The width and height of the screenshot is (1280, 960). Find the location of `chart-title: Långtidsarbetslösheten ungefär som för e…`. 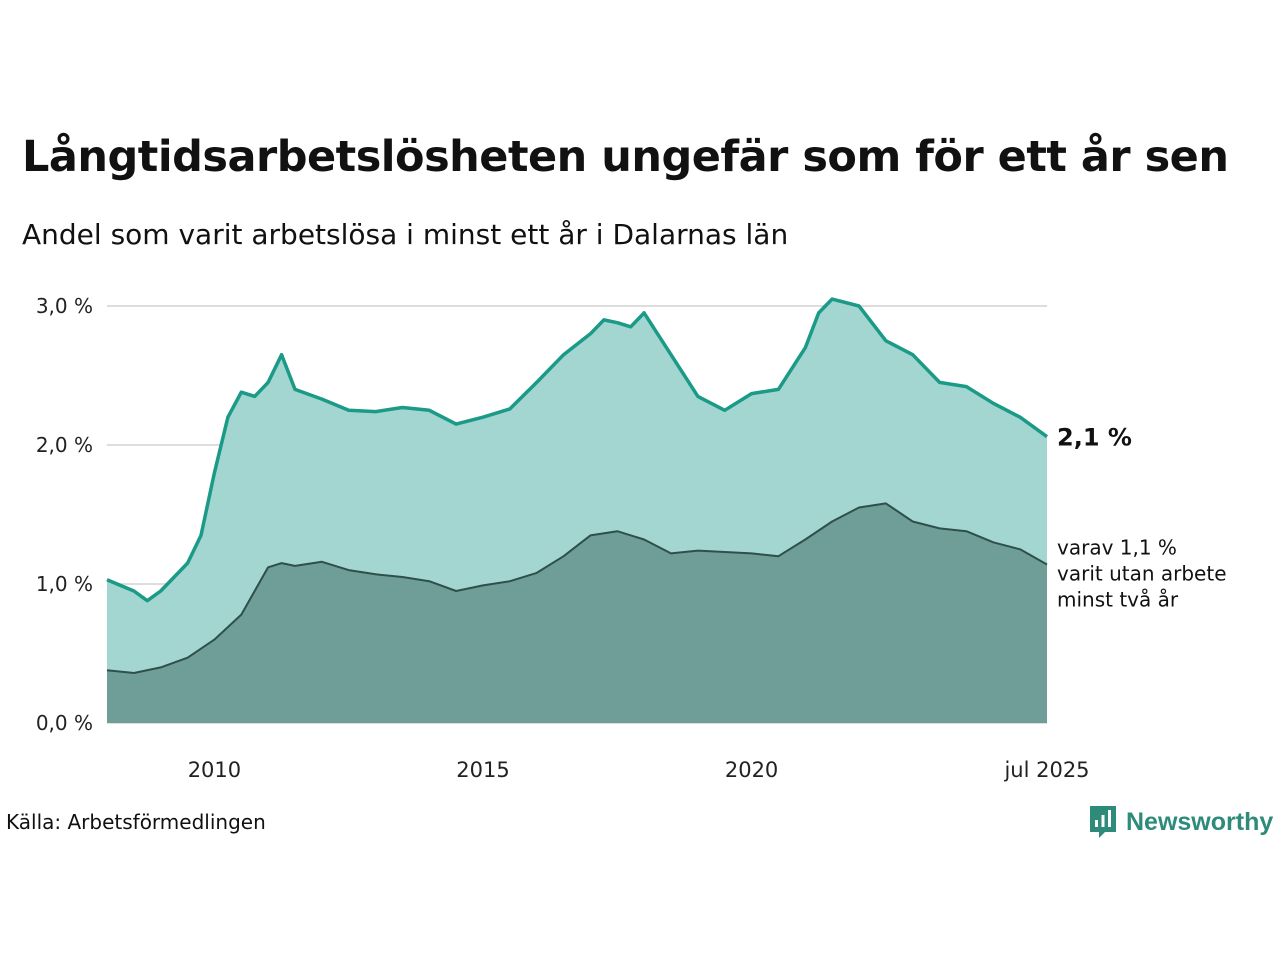

chart-title: Långtidsarbetslösheten ungefär som för e… is located at coordinates (625, 157).